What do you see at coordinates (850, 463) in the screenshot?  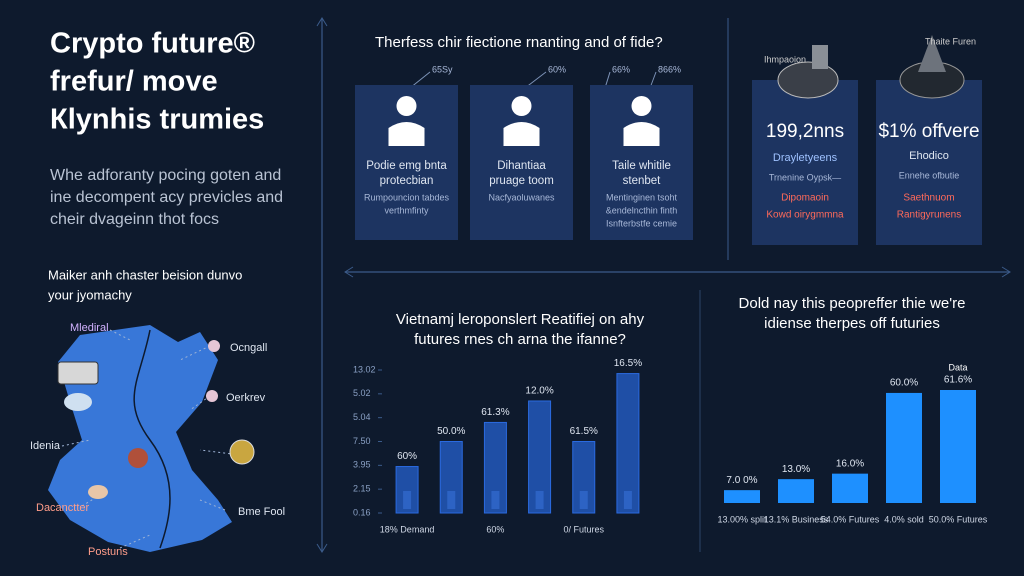 I see `data-label: 16.0%` at bounding box center [850, 463].